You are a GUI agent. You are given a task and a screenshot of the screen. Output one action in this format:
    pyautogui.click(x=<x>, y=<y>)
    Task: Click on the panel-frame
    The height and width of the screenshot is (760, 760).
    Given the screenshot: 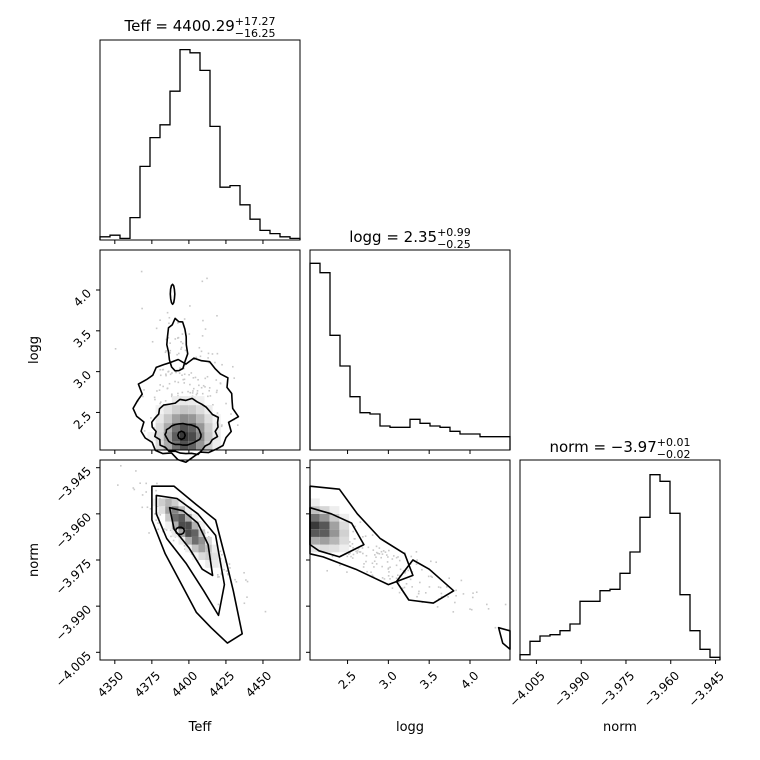 What is the action you would take?
    pyautogui.click(x=200, y=350)
    